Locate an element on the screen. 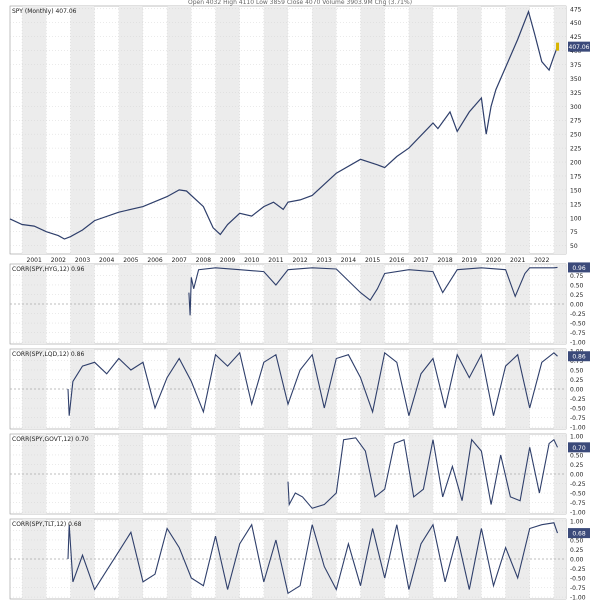 This screenshot has width=600, height=604. x-tick-label: 2011 is located at coordinates (275, 260).